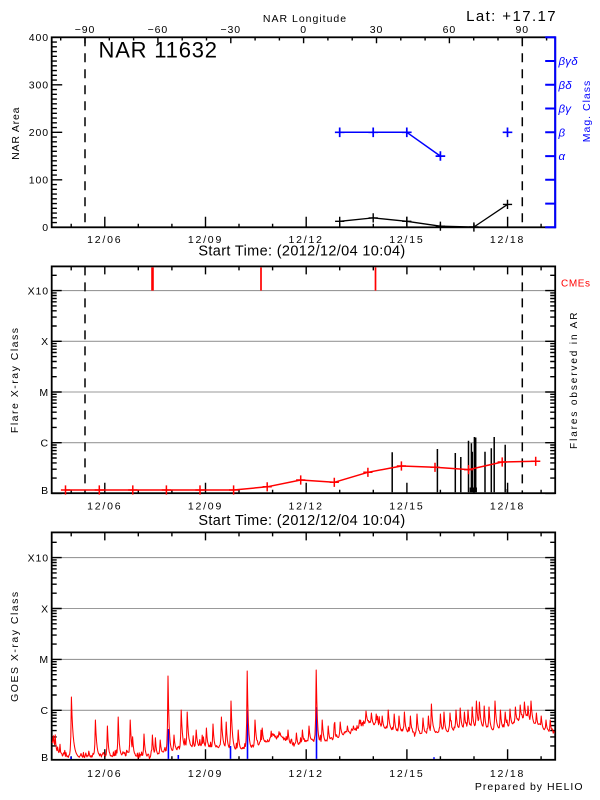 This screenshot has width=600, height=800. What do you see at coordinates (158, 50) in the screenshot?
I see `svg-text: NAR 11632` at bounding box center [158, 50].